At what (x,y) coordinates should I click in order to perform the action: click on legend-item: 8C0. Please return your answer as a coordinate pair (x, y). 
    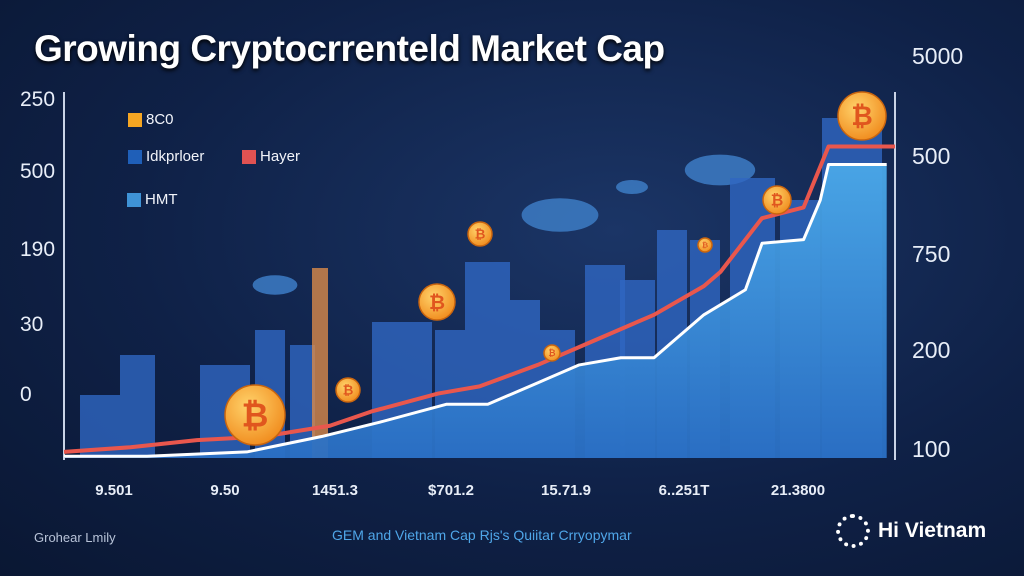
    Looking at the image, I should click on (151, 119).